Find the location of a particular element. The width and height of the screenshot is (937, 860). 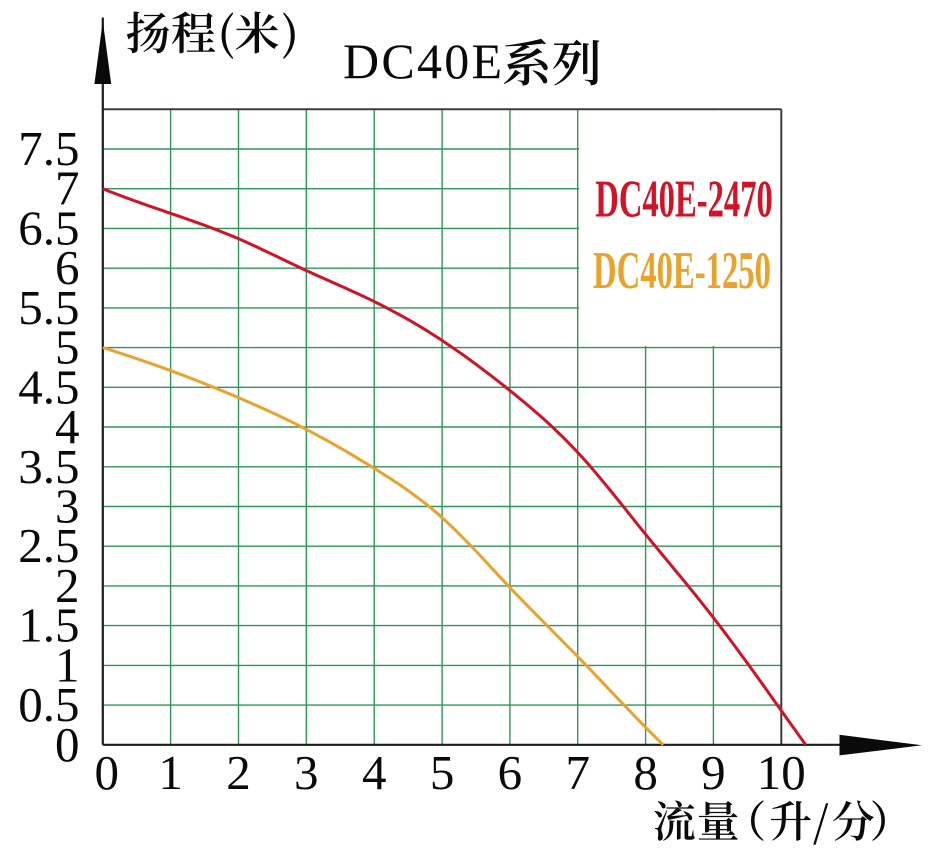

svg-text: 3.5 is located at coordinates (48, 466).